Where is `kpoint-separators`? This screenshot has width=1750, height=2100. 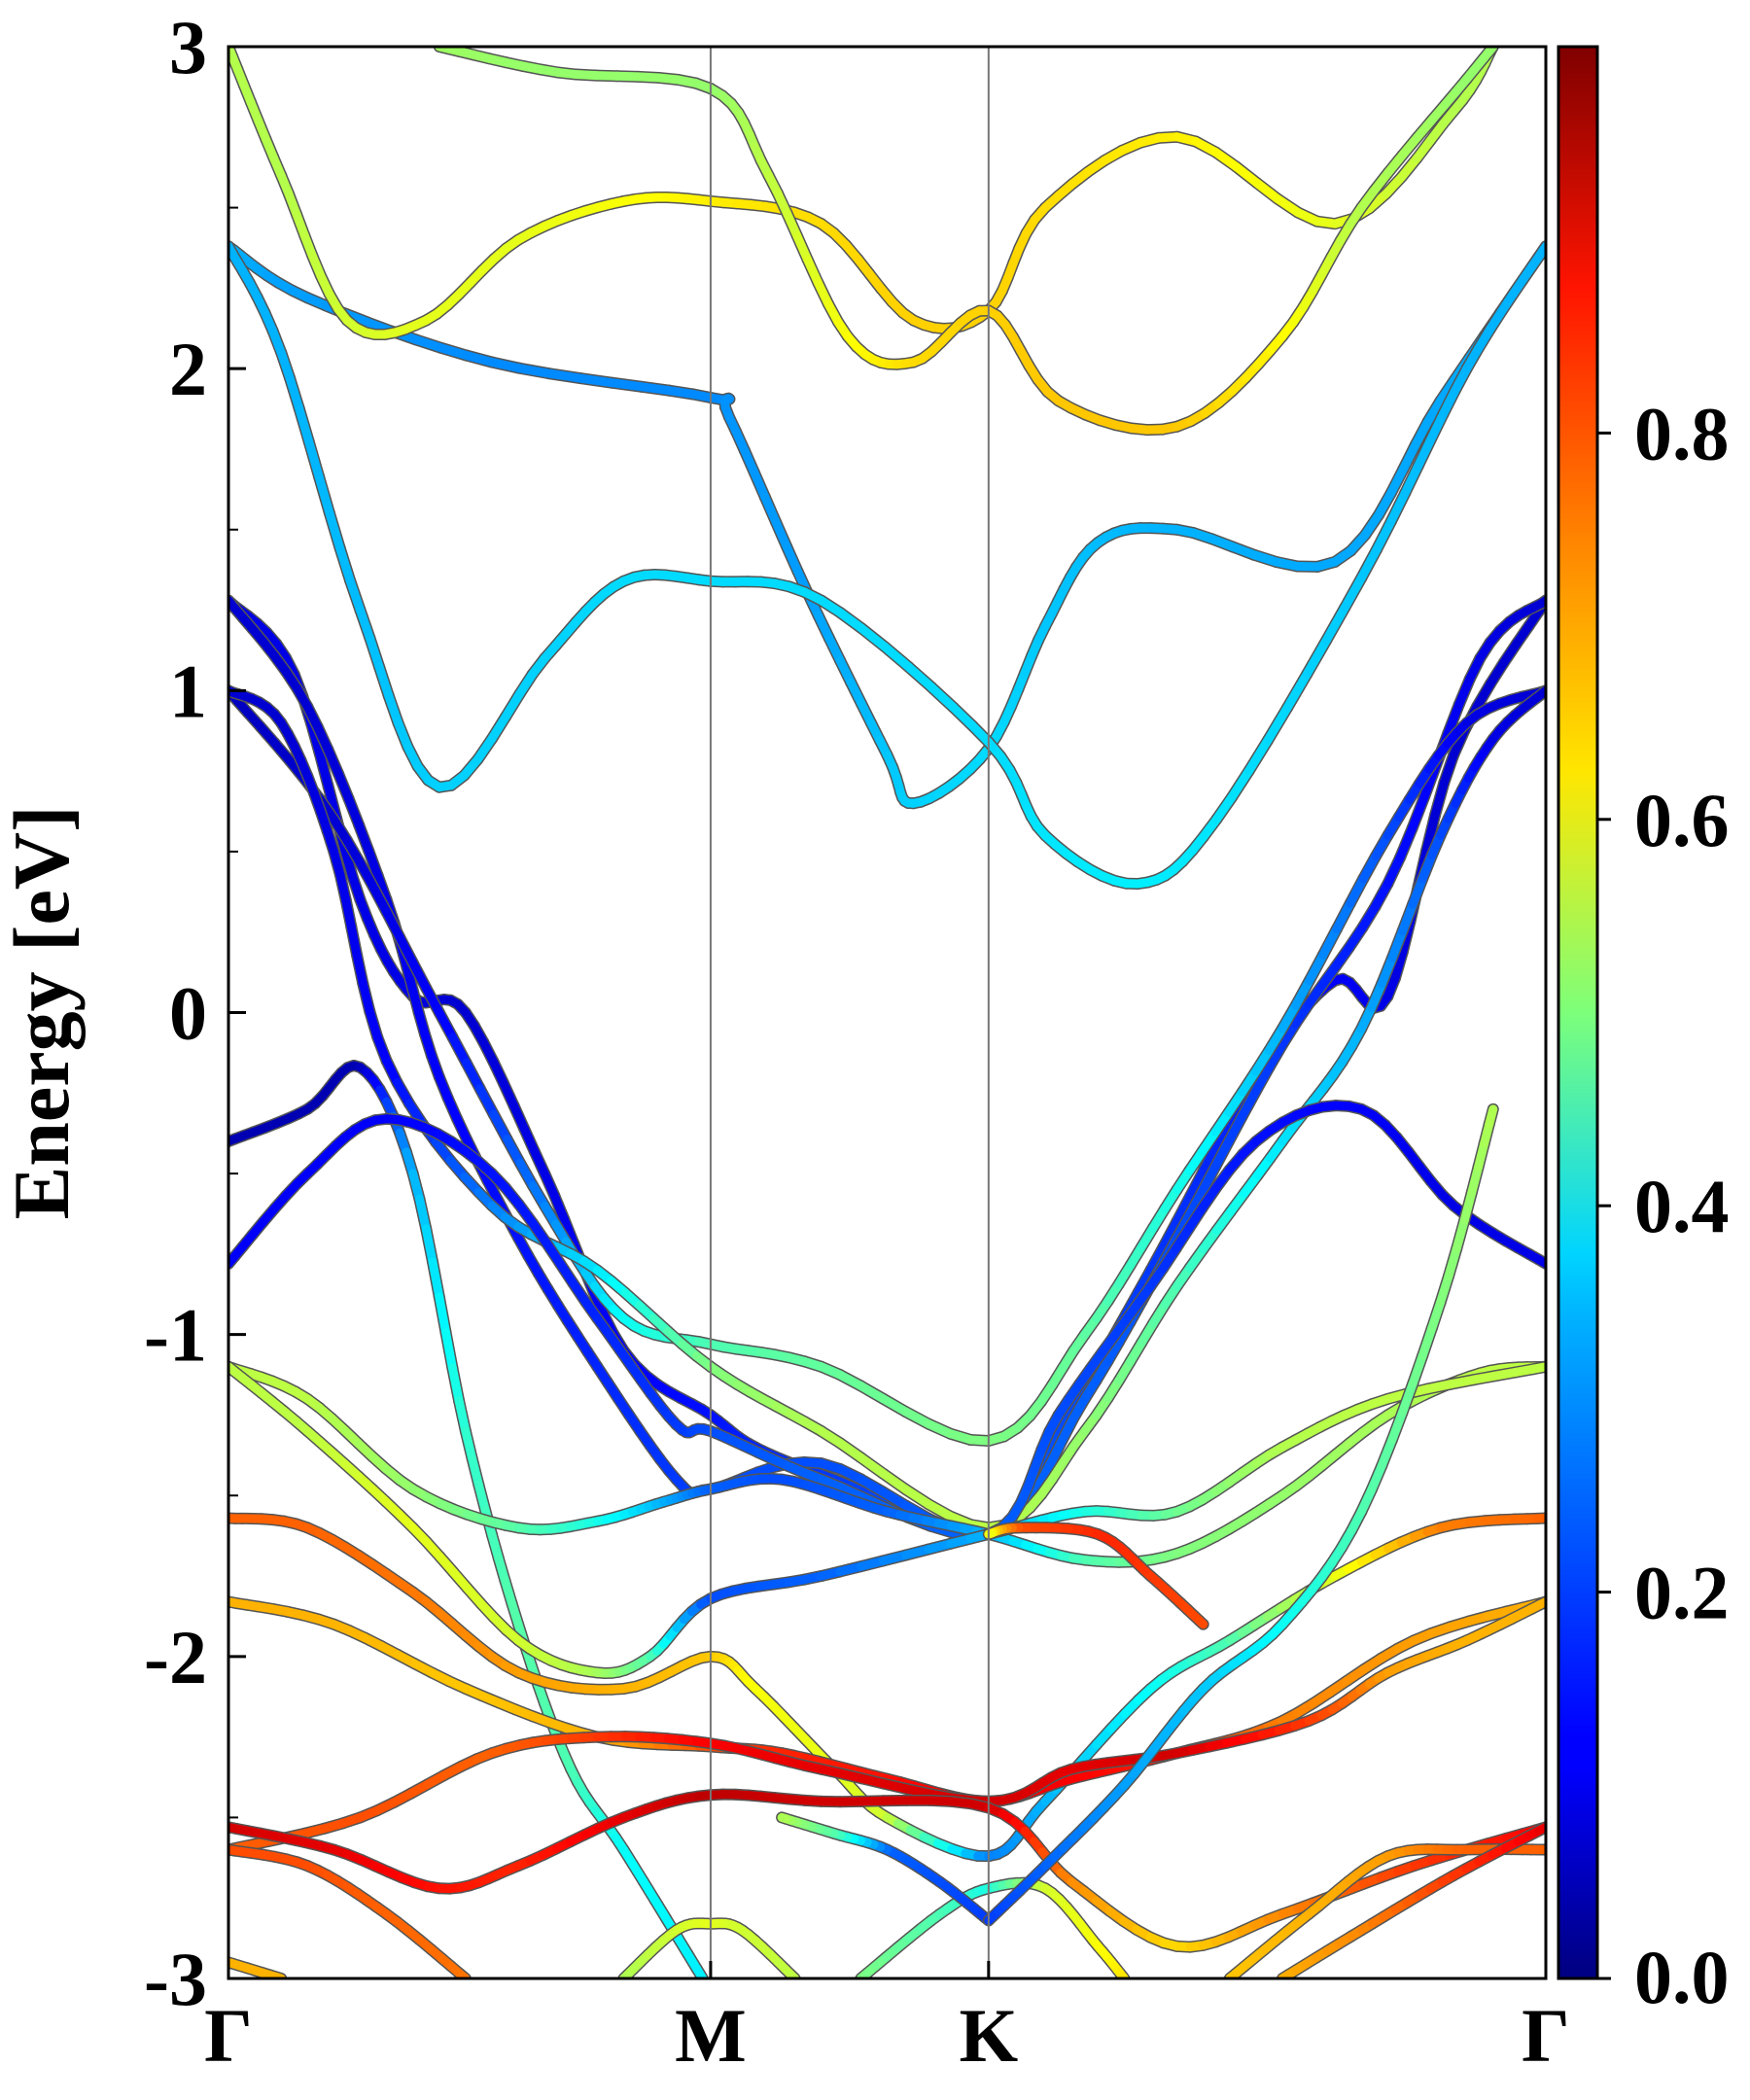 kpoint-separators is located at coordinates (849, 1012).